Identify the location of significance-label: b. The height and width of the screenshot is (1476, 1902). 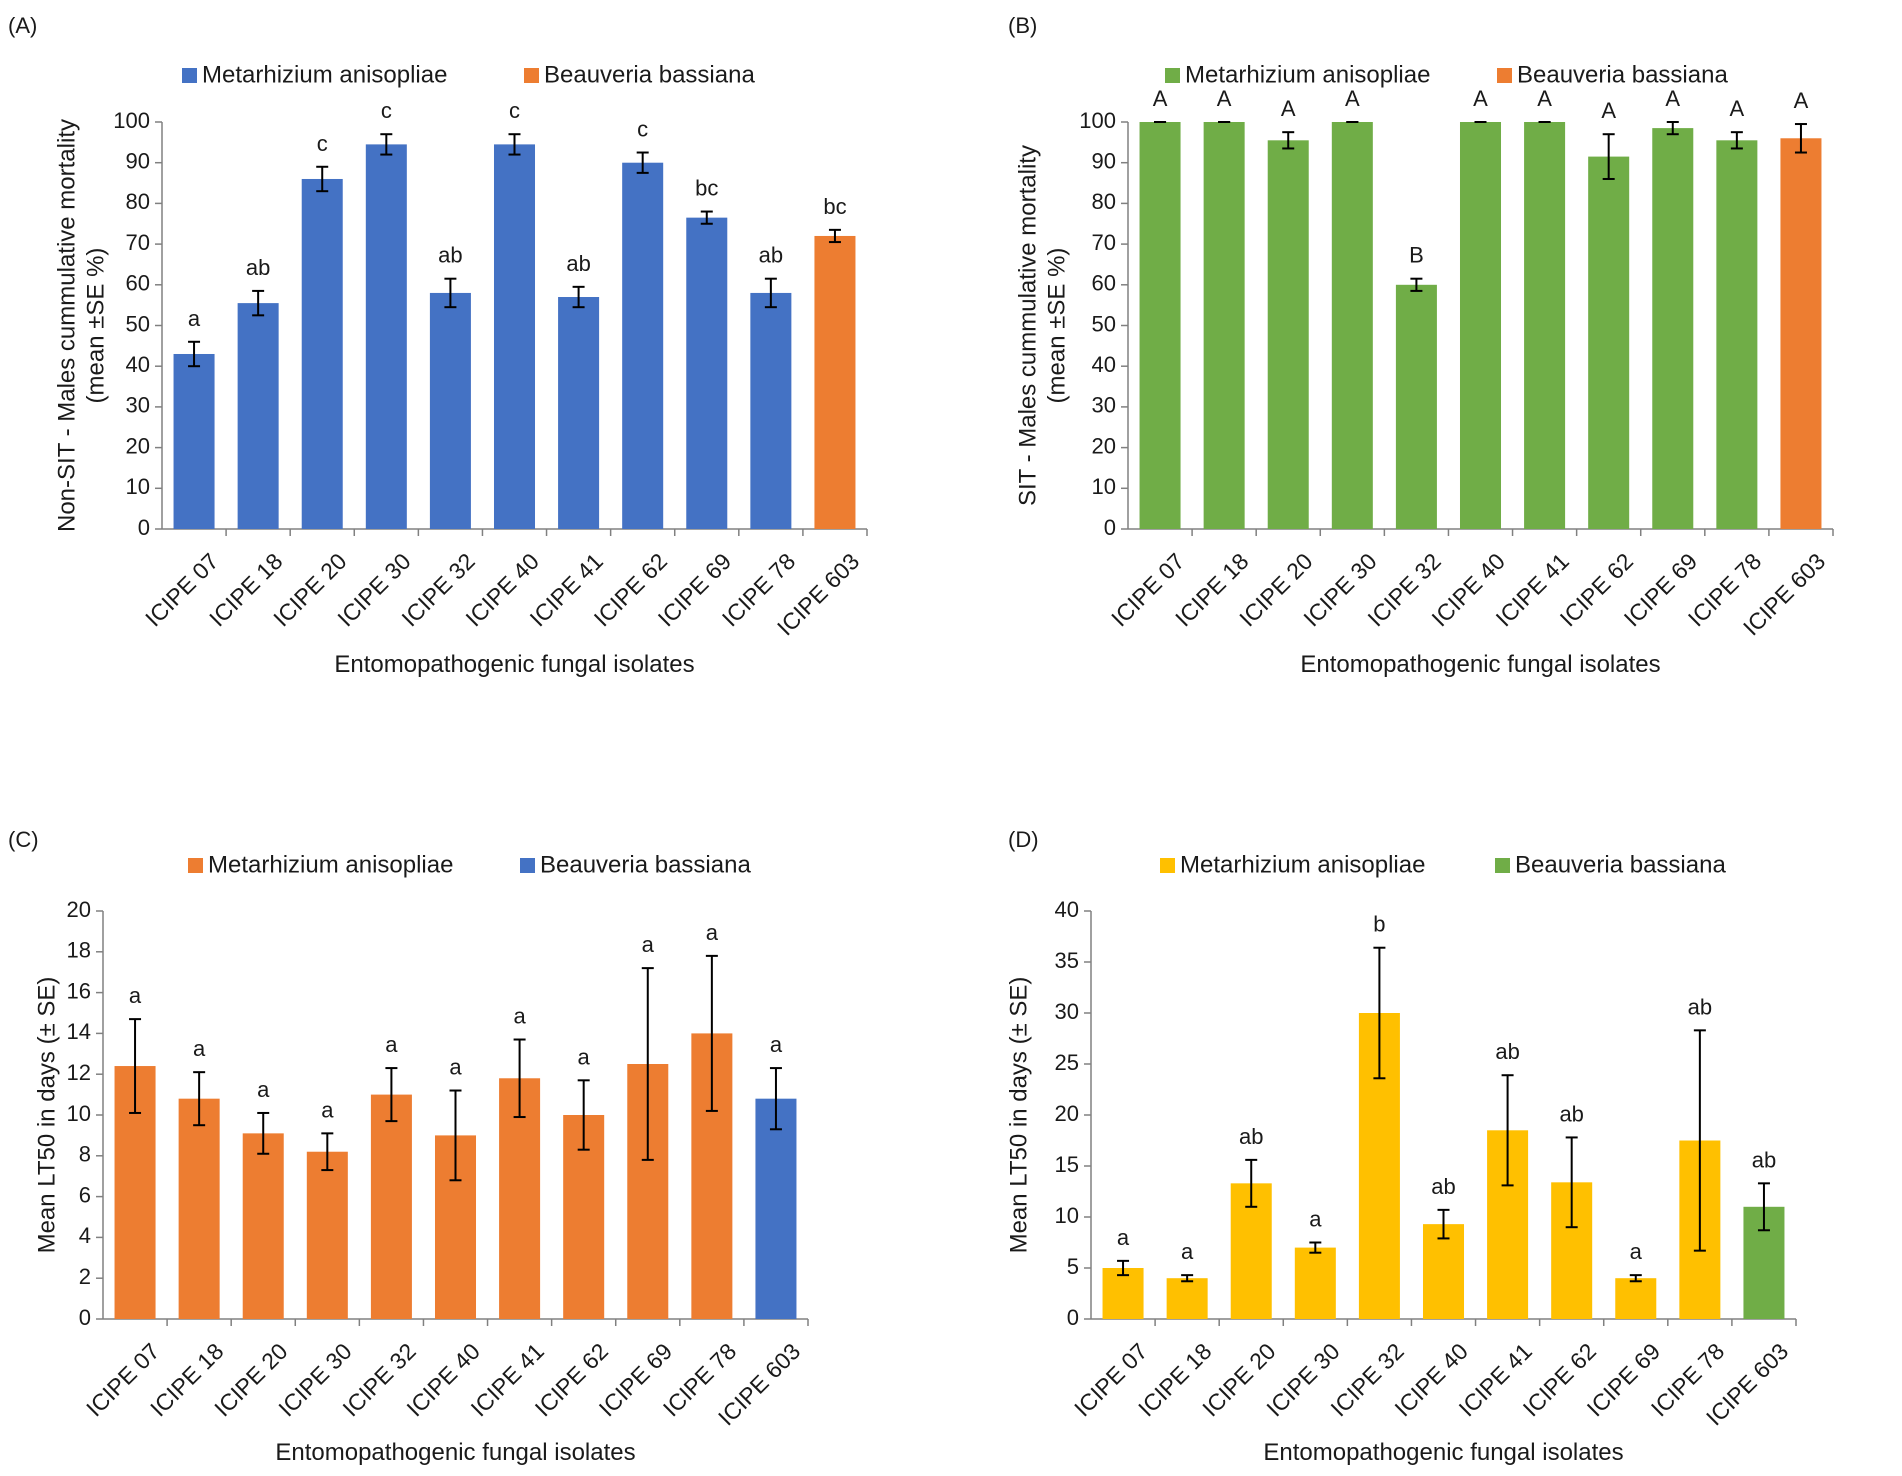
(1379, 924).